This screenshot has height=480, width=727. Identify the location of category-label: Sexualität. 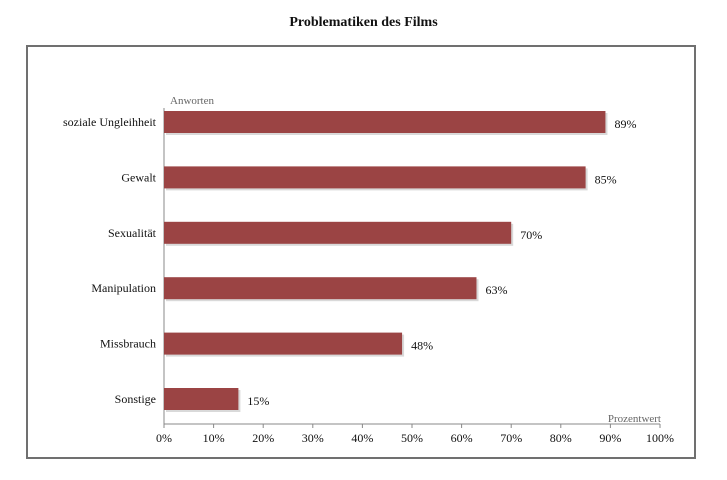
(132, 233).